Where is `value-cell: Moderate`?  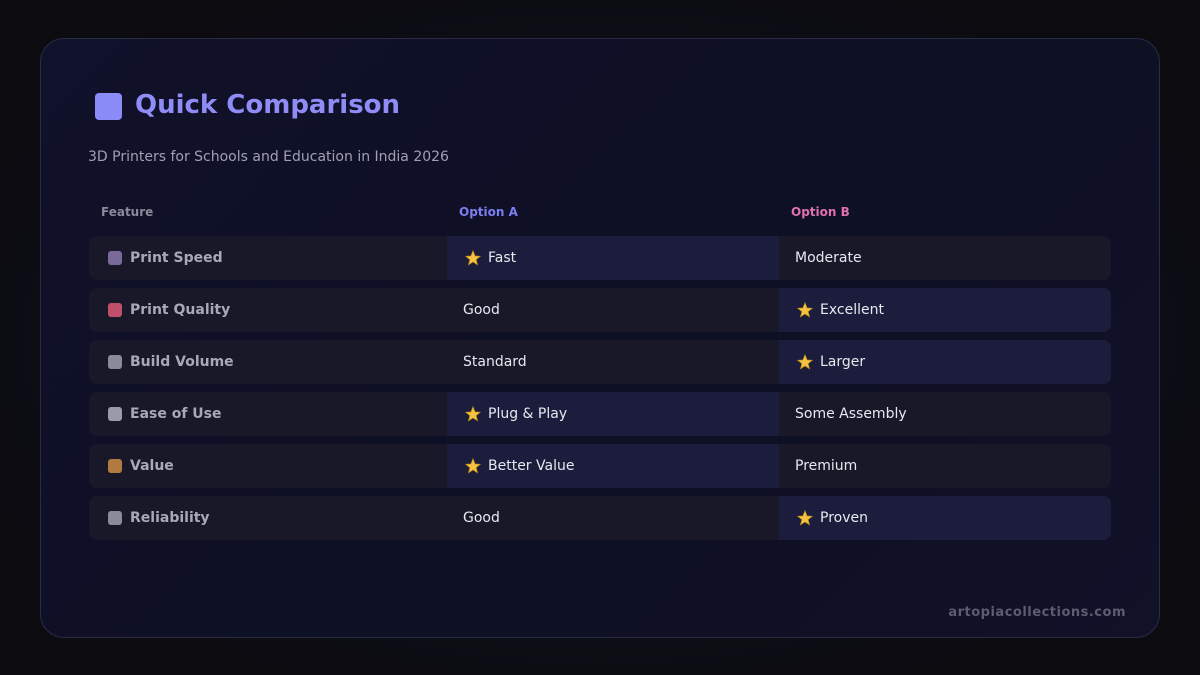 value-cell: Moderate is located at coordinates (945, 258).